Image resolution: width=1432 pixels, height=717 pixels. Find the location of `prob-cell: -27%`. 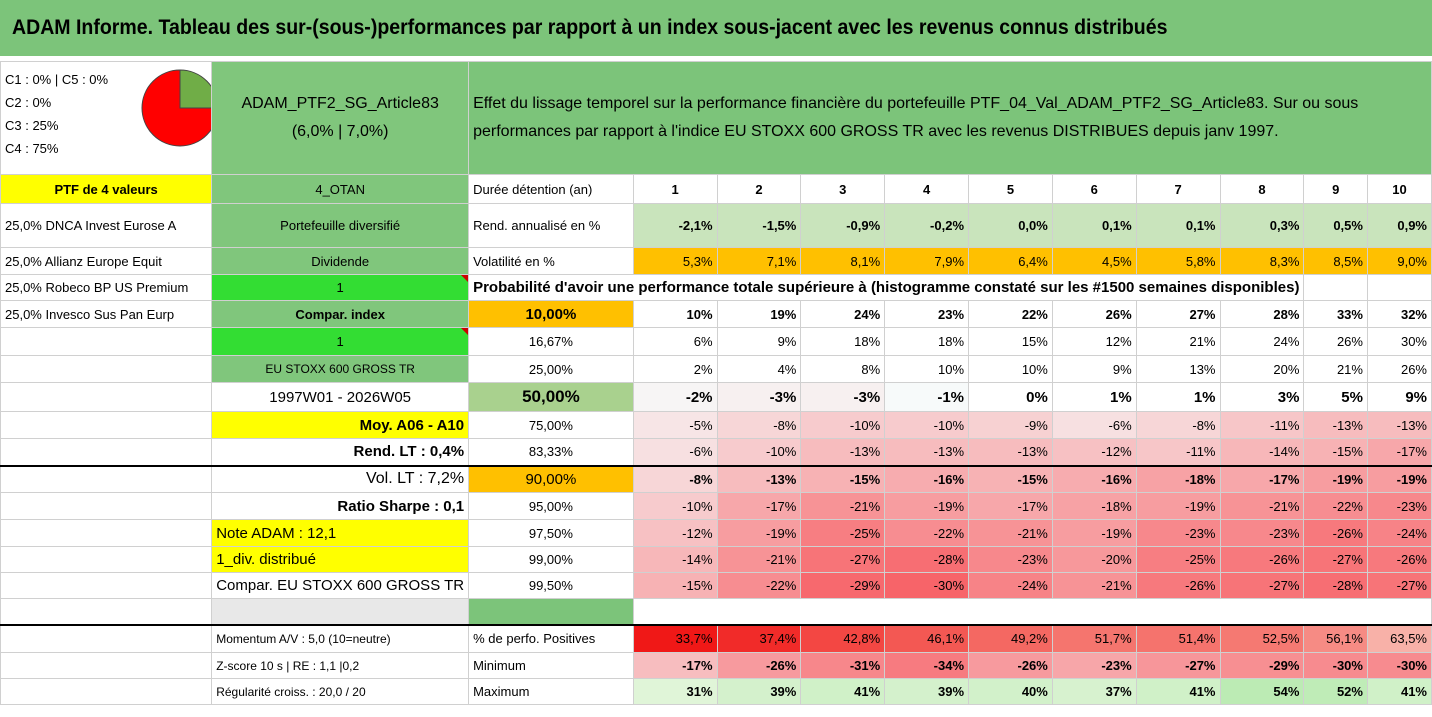

prob-cell: -27% is located at coordinates (1335, 559).